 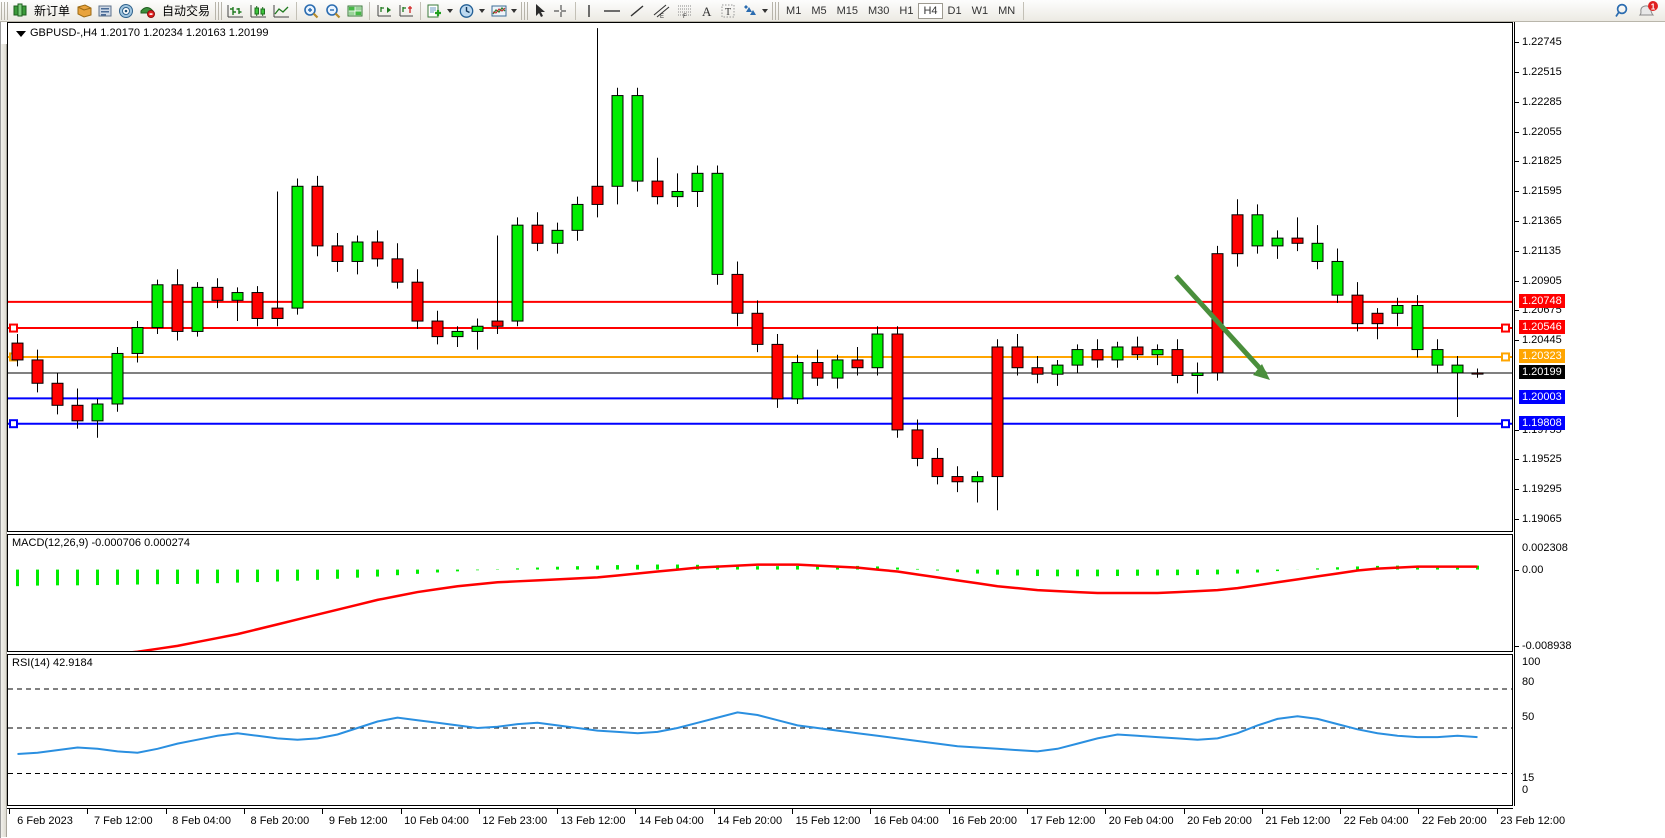 I want to click on timeframe-d1: D1, so click(x=954, y=10).